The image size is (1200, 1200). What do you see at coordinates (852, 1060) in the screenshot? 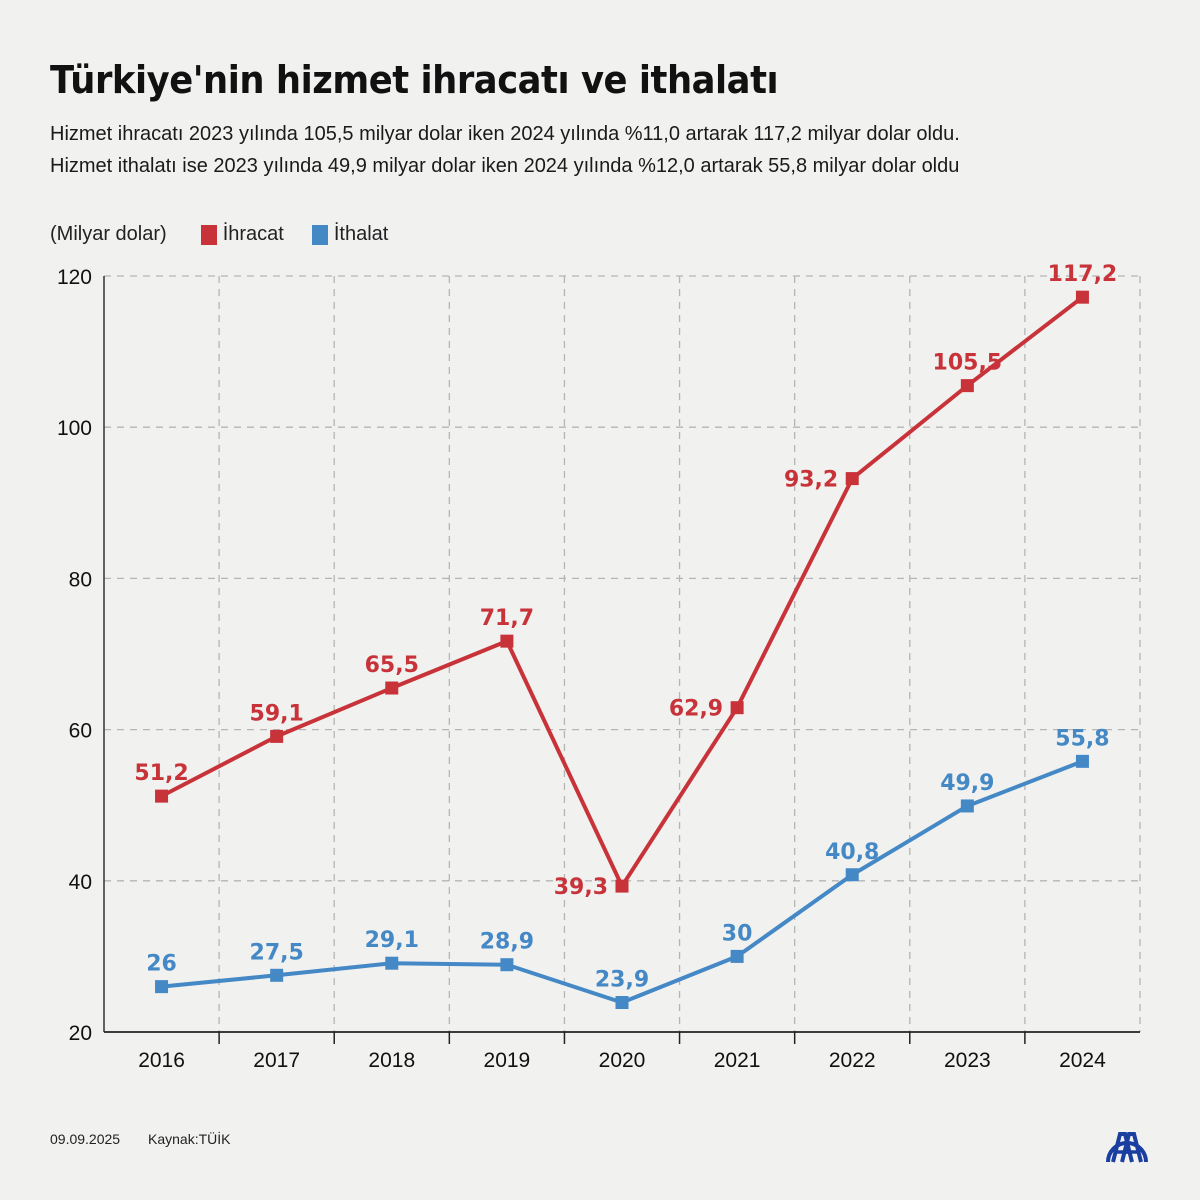
I see `x-tick-label: 2022` at bounding box center [852, 1060].